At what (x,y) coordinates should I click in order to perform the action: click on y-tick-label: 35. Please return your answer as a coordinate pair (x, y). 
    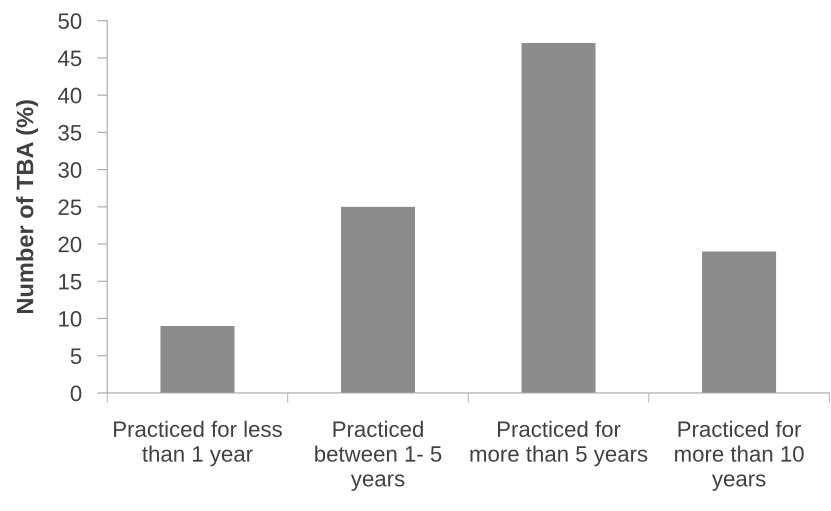
    Looking at the image, I should click on (70, 132).